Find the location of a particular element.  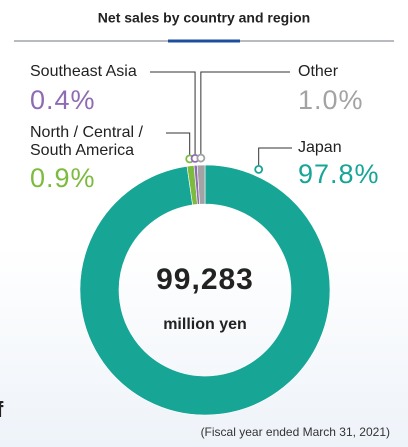

value-label: 0.9% is located at coordinates (63, 178).